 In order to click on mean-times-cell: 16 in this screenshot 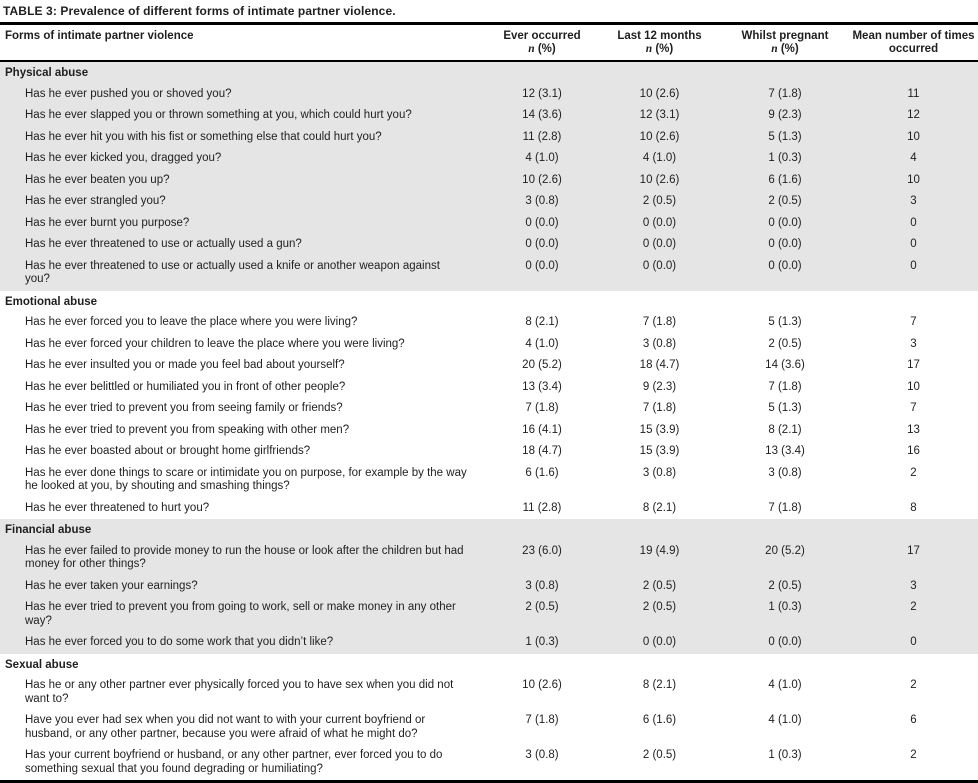, I will do `click(913, 451)`.